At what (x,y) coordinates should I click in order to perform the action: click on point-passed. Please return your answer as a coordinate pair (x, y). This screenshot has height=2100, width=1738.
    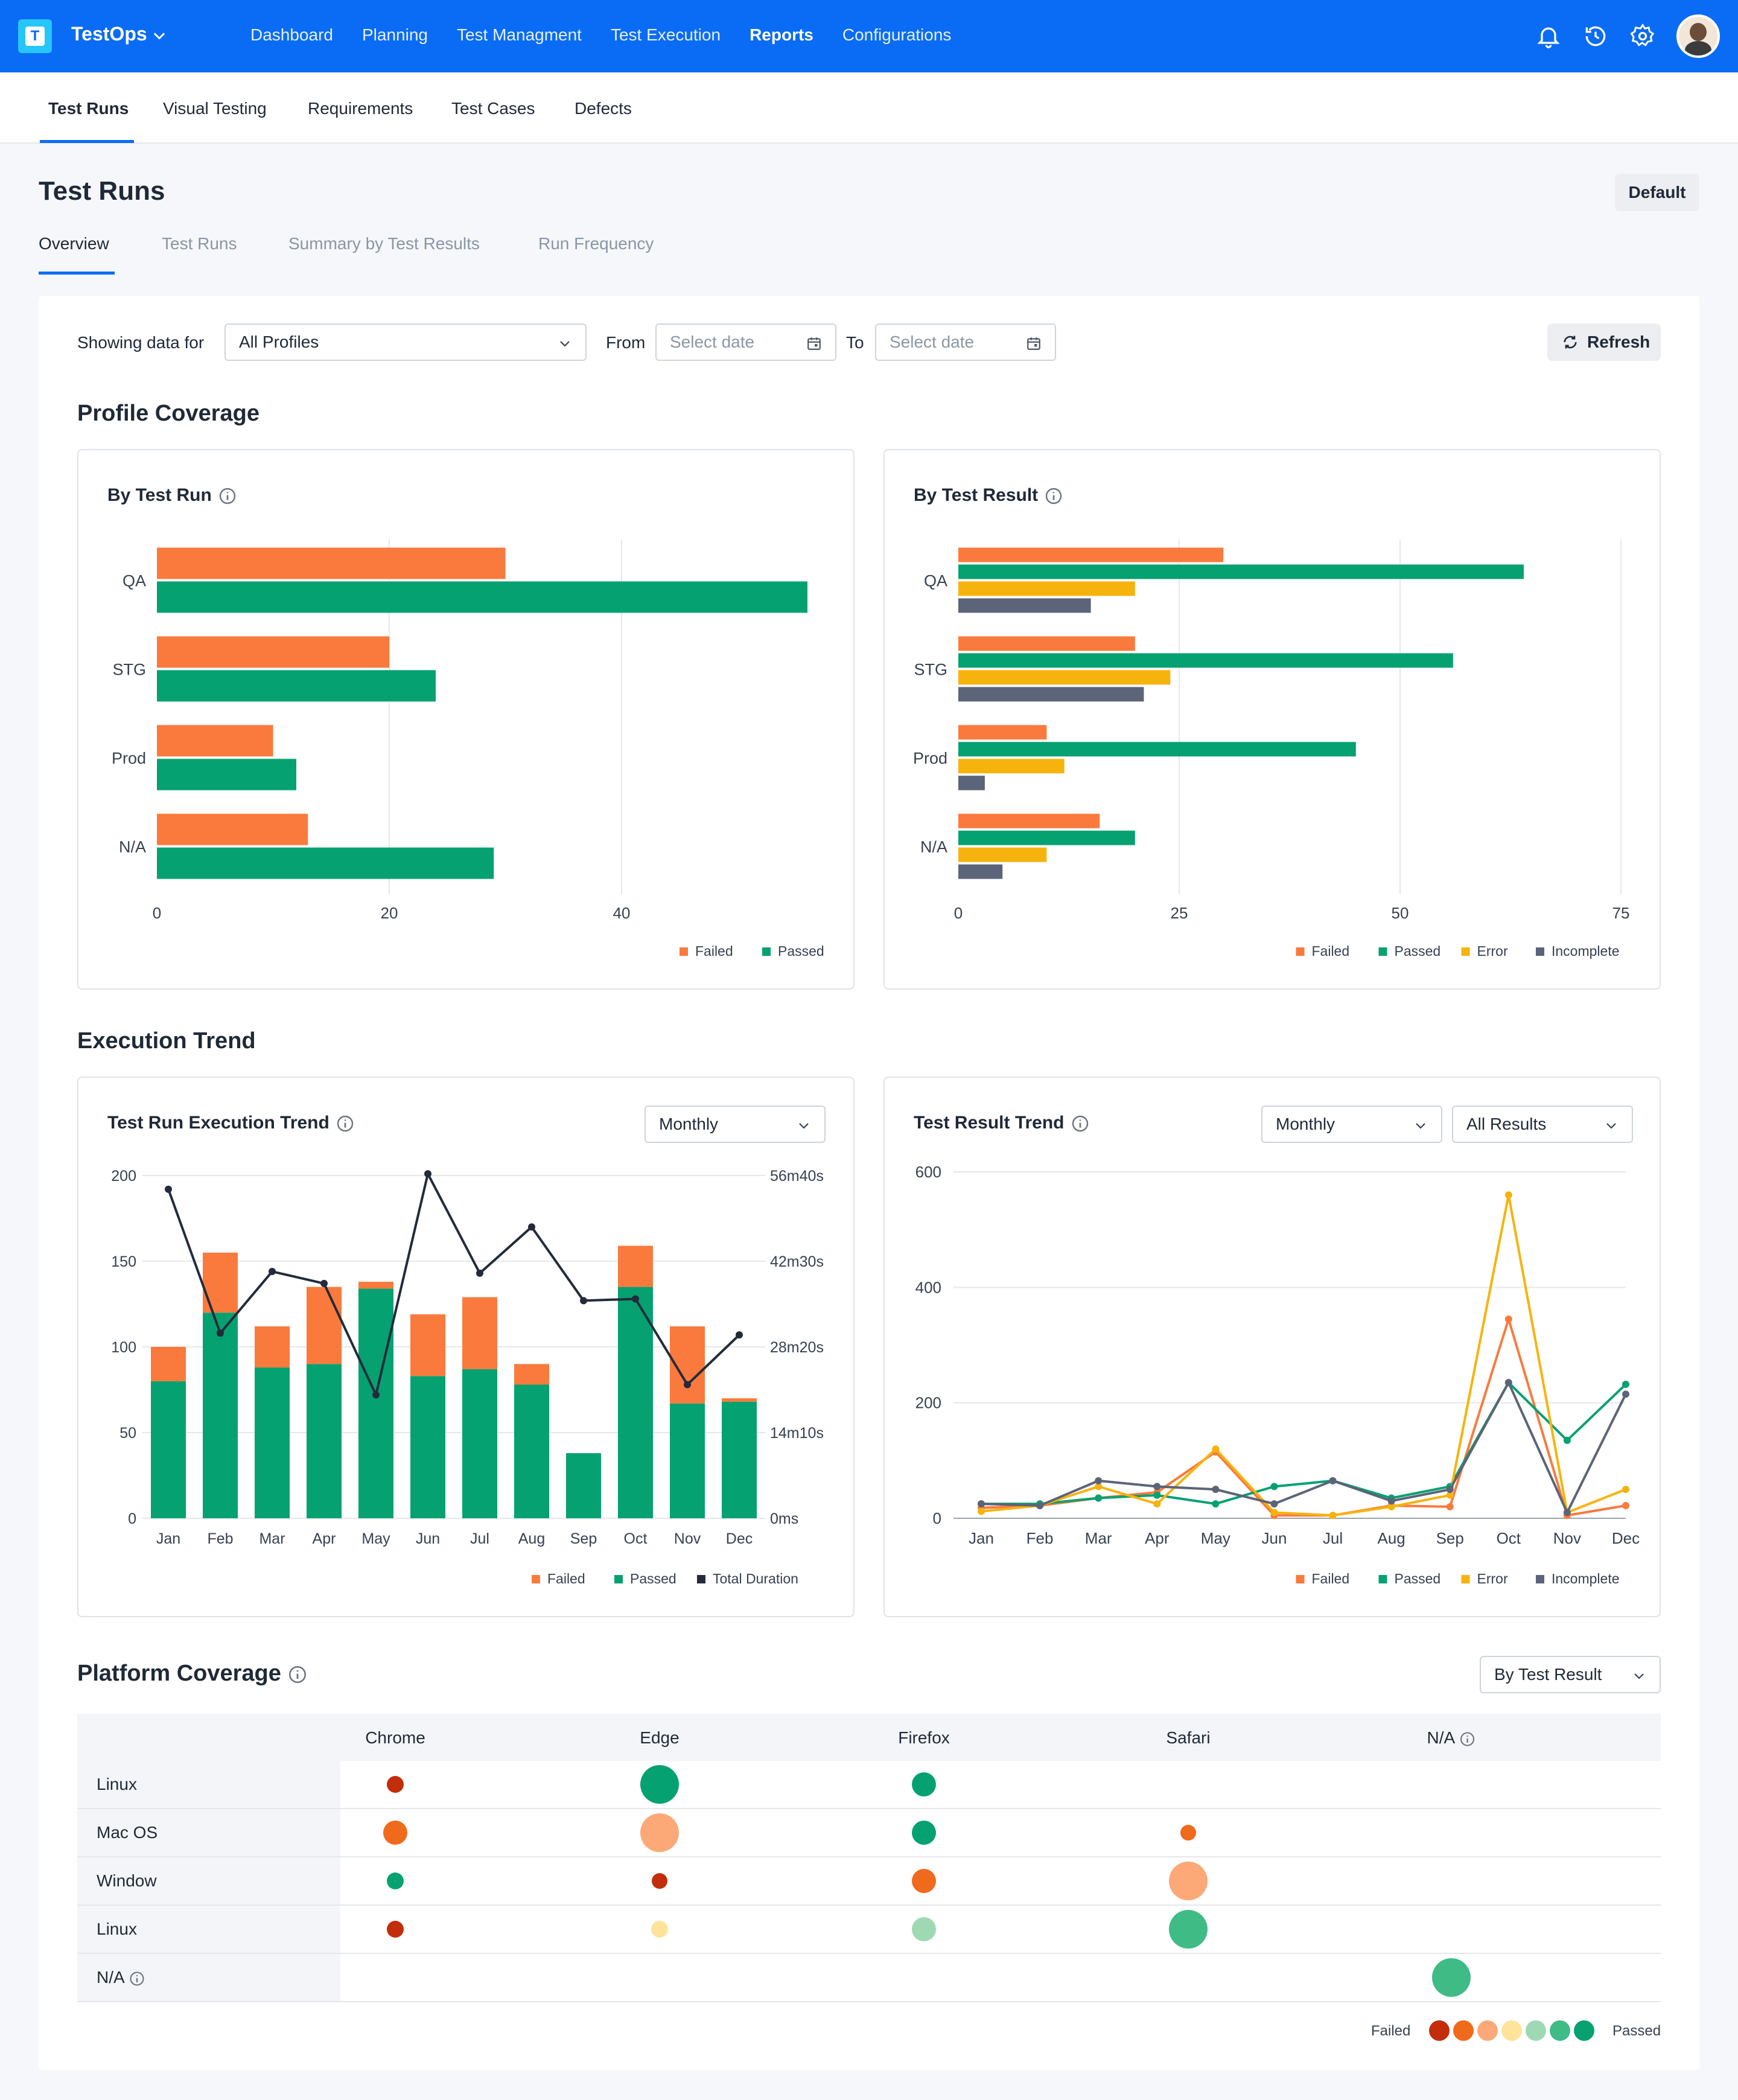
    Looking at the image, I should click on (1274, 1487).